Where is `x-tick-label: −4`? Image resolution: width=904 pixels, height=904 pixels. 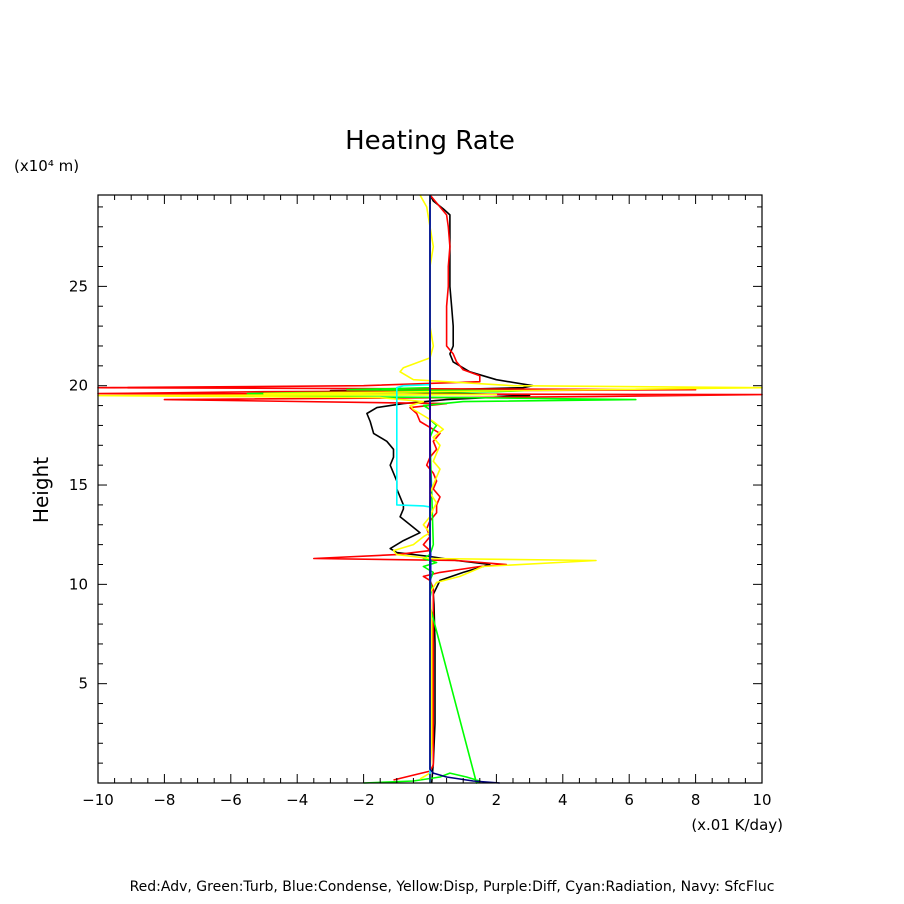
x-tick-label: −4 is located at coordinates (297, 800).